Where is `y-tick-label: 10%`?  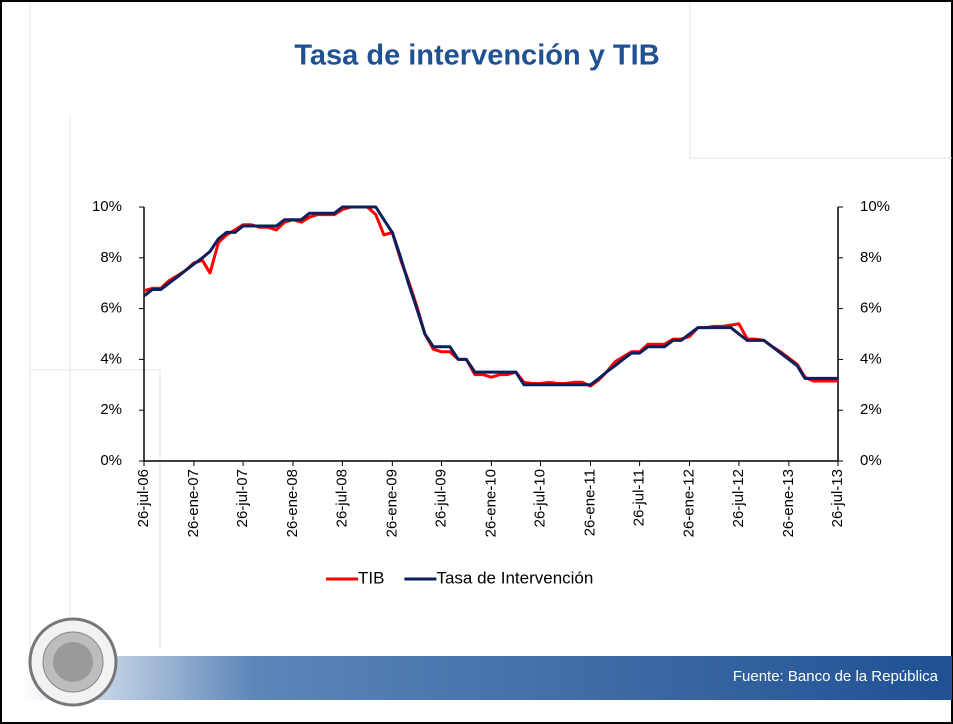 y-tick-label: 10% is located at coordinates (107, 206).